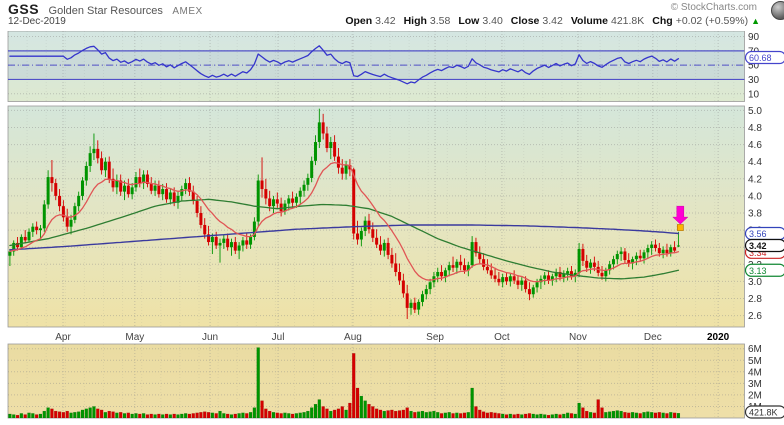 Image resolution: width=784 pixels, height=425 pixels. What do you see at coordinates (359, 21) in the screenshot?
I see `quote-label: Open` at bounding box center [359, 21].